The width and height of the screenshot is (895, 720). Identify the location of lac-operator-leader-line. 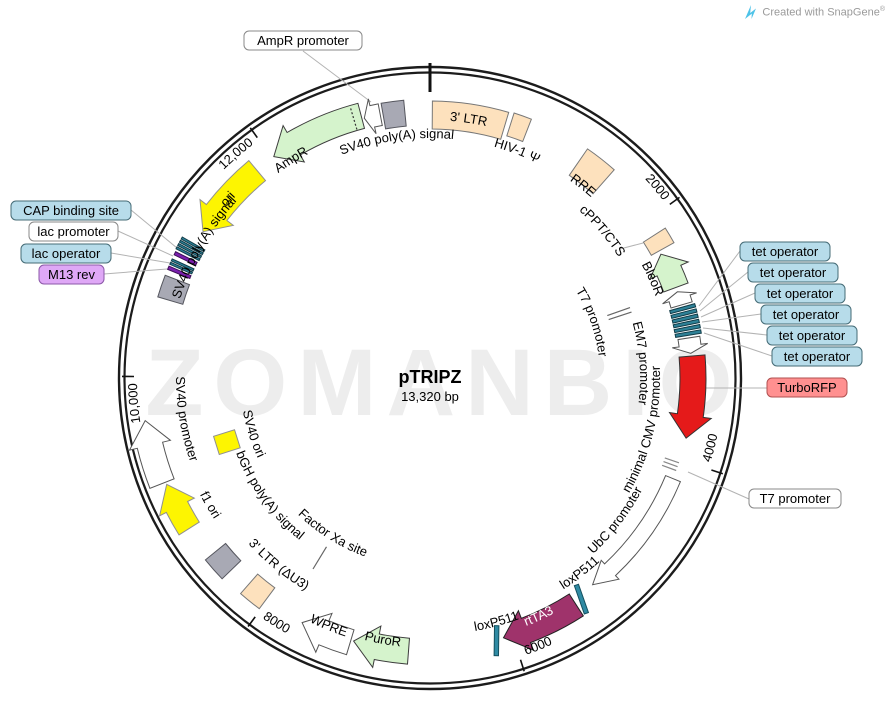
(140, 258).